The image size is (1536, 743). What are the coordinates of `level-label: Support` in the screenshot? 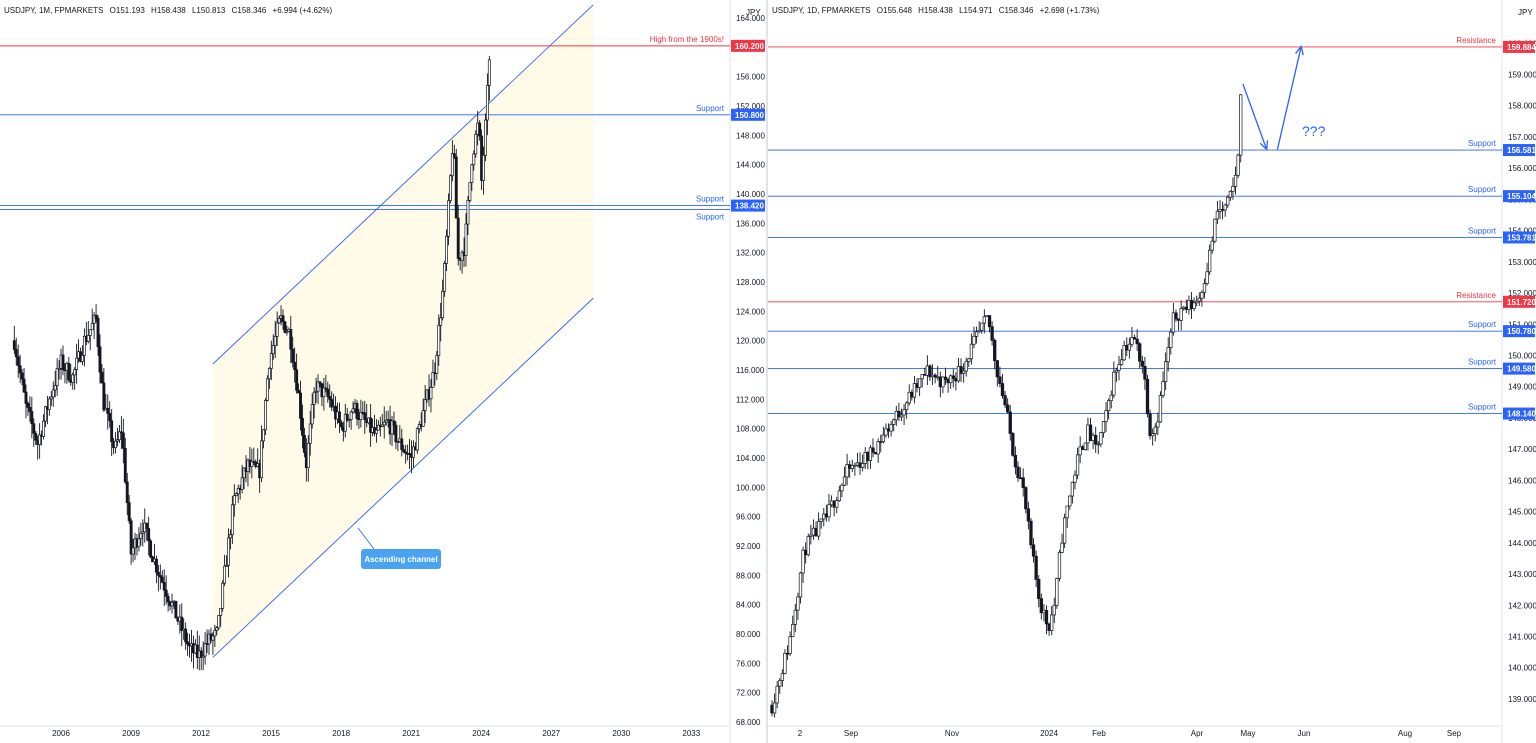 It's located at (710, 108).